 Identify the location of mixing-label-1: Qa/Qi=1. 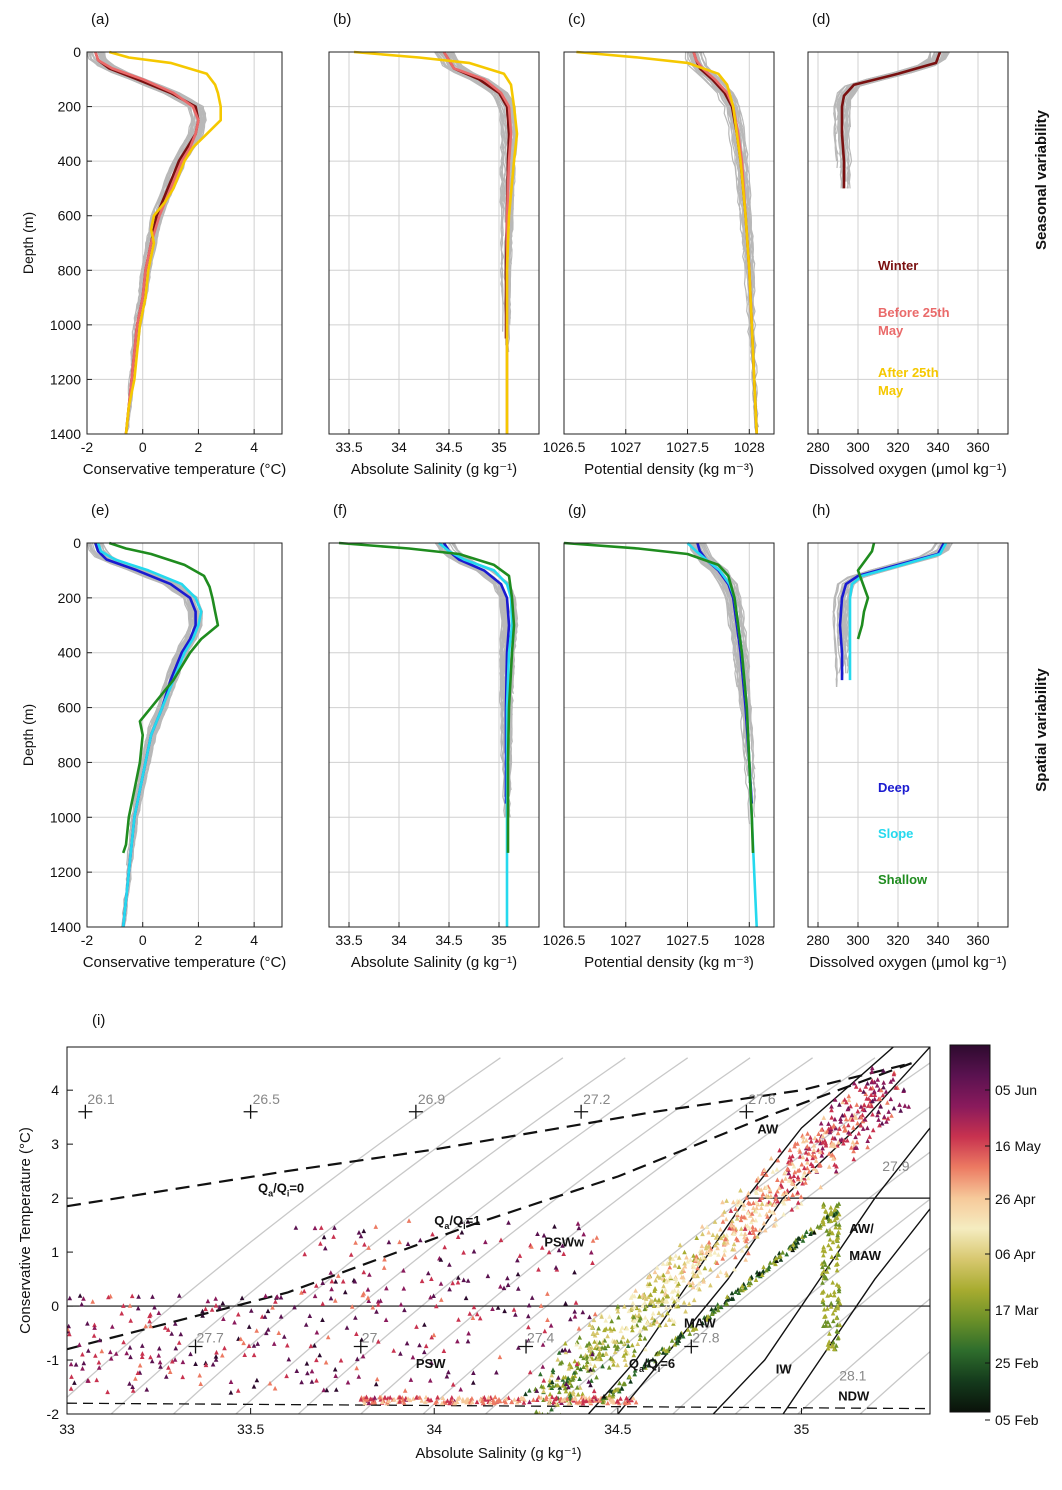
(457, 1222).